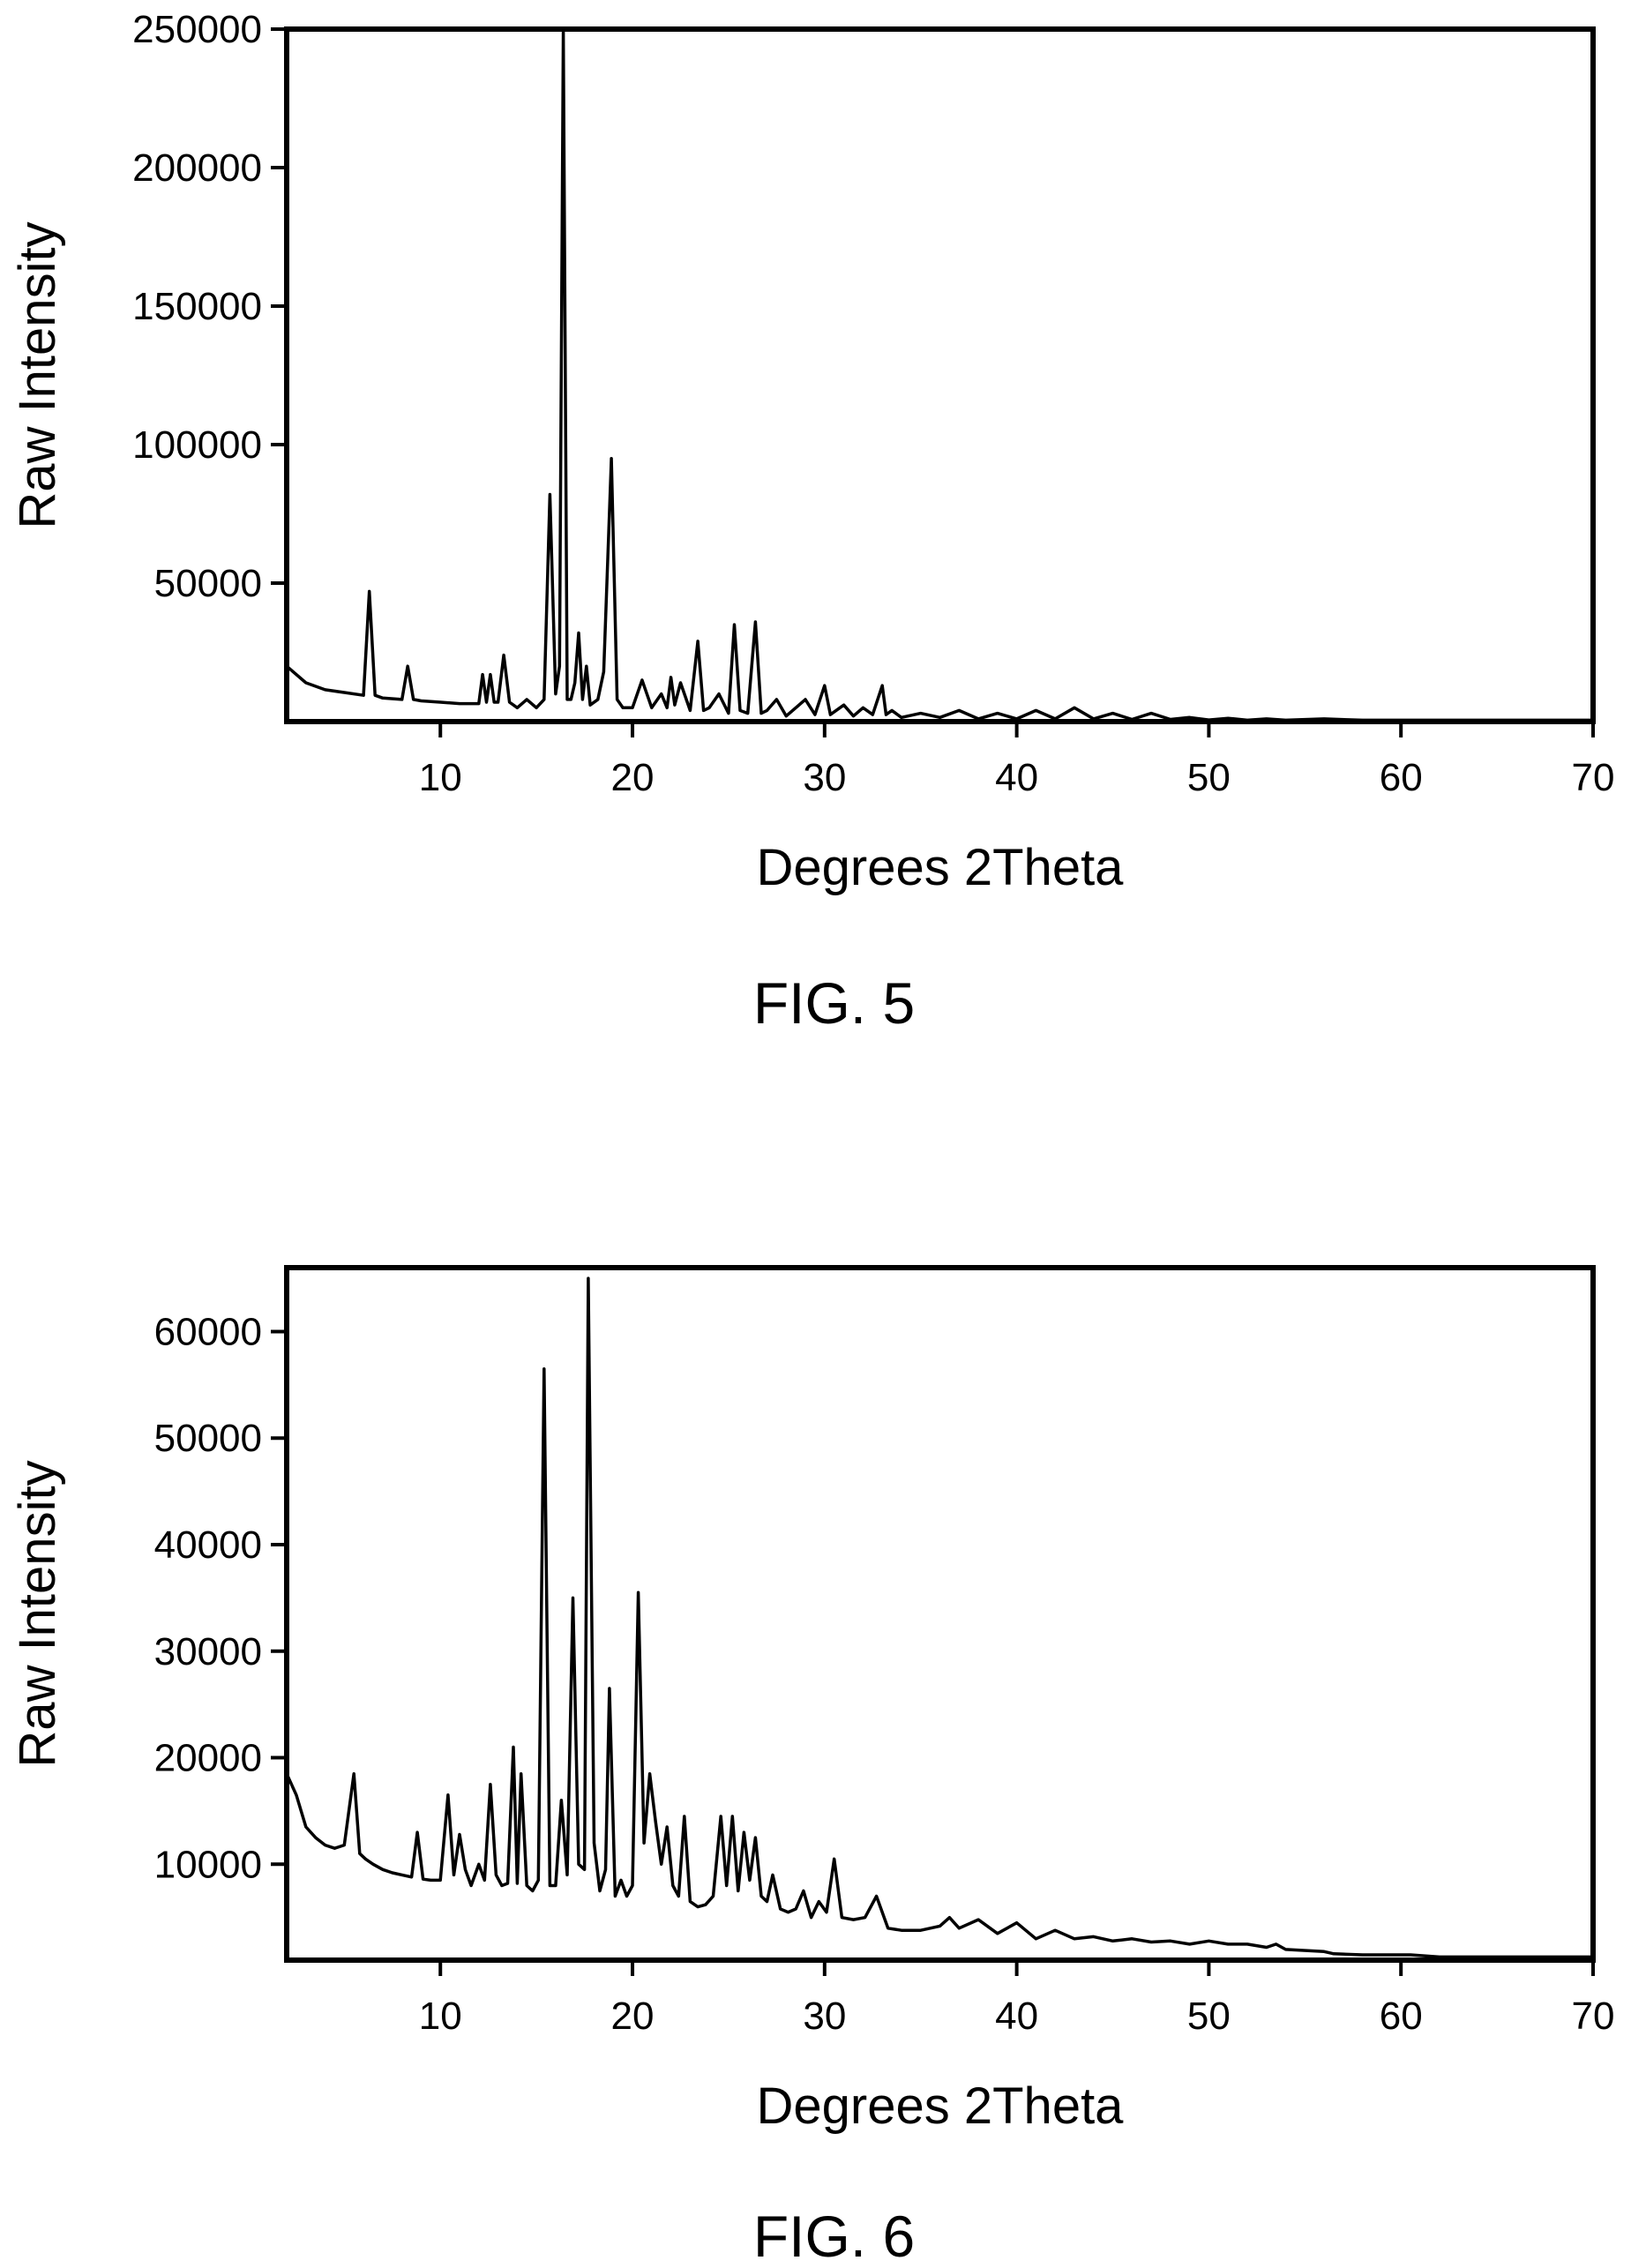  Describe the element at coordinates (208, 1331) in the screenshot. I see `y-tick-label: 60000` at that location.